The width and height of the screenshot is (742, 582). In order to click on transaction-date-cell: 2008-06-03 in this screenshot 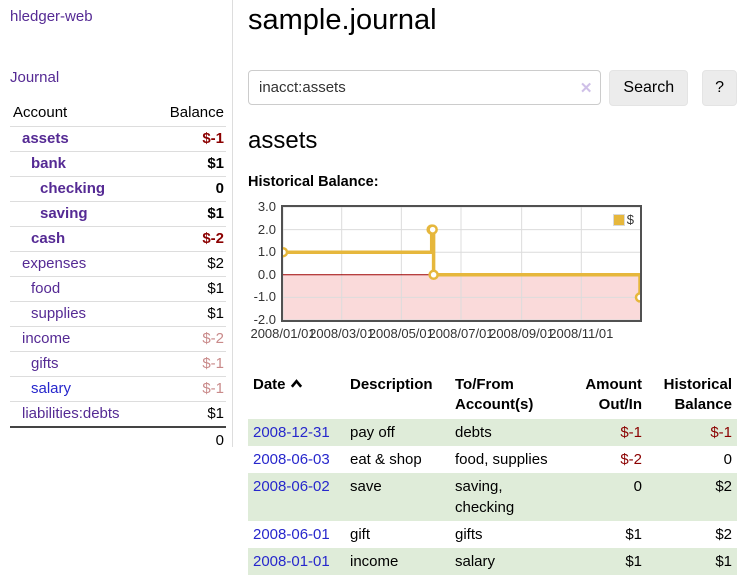, I will do `click(296, 459)`.